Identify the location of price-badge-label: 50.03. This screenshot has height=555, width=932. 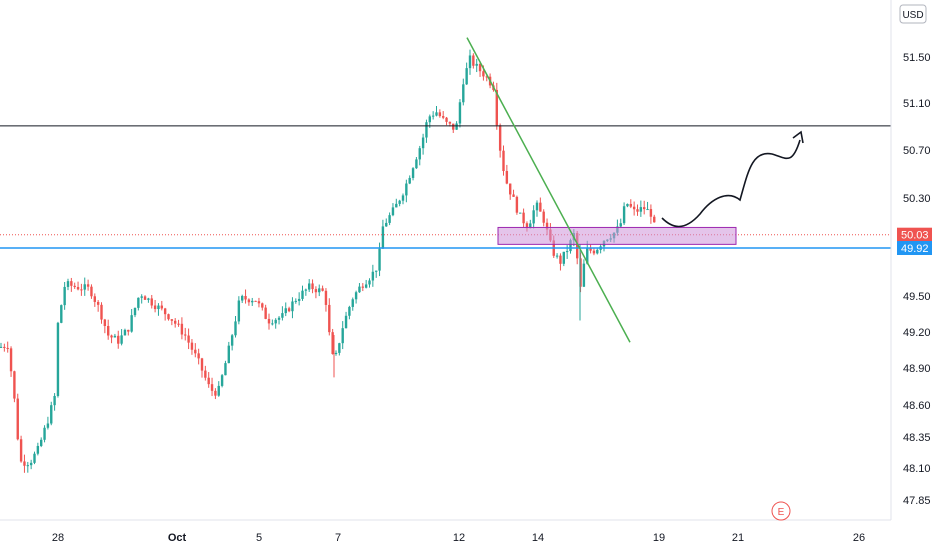
(915, 236).